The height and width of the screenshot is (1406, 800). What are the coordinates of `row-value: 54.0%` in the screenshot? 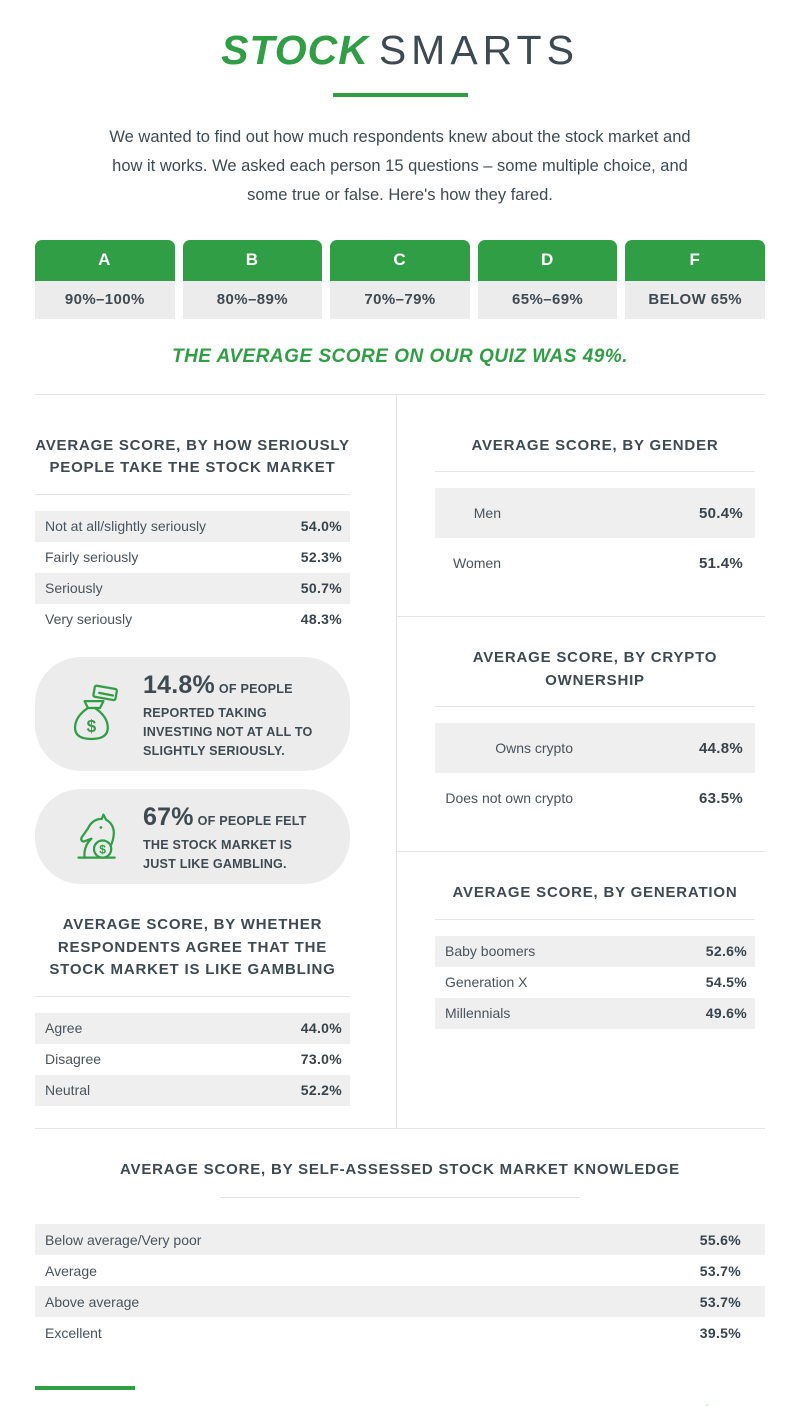 It's located at (321, 526).